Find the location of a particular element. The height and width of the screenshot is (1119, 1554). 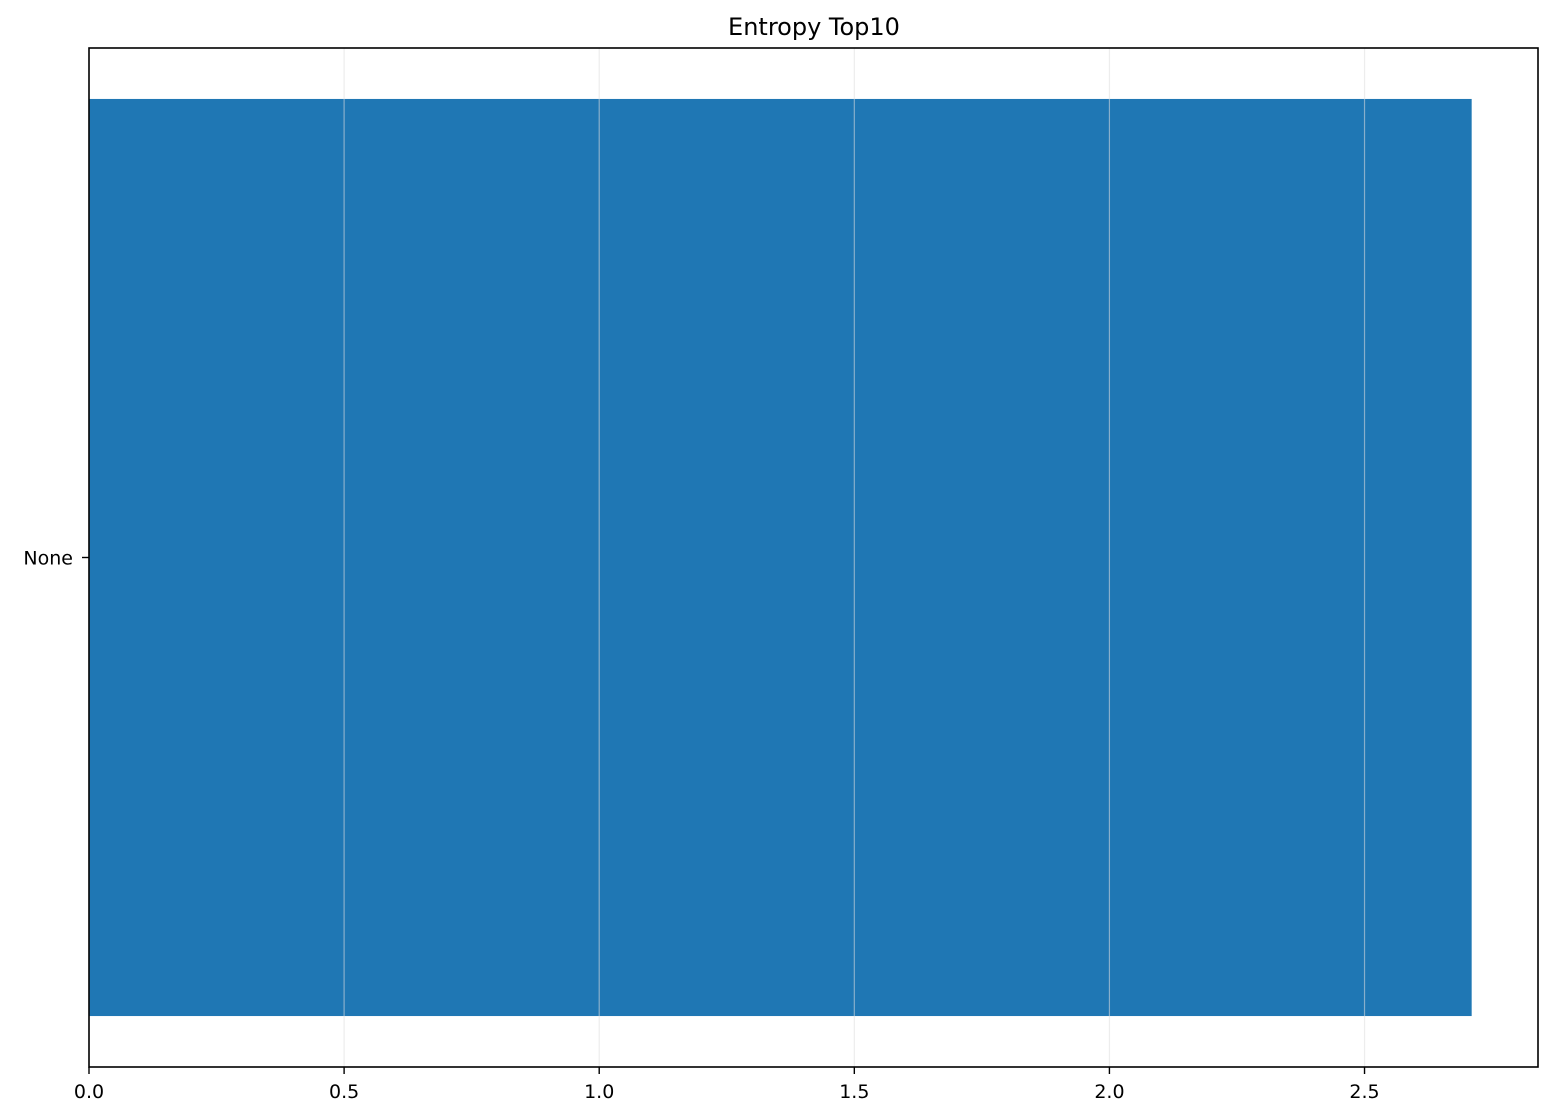

chart-title: Entropy Top10 is located at coordinates (814, 27).